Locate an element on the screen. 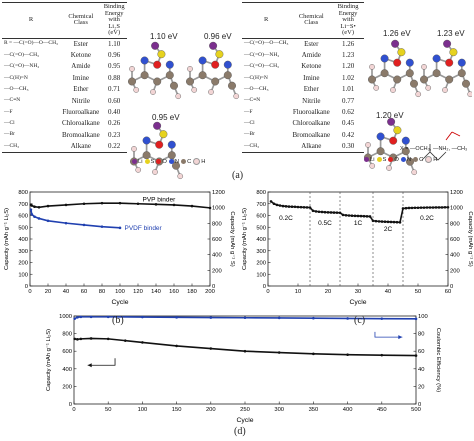 Image resolution: width=474 pixels, height=441 pixels. y-tick-label: 800 is located at coordinates (67, 335).